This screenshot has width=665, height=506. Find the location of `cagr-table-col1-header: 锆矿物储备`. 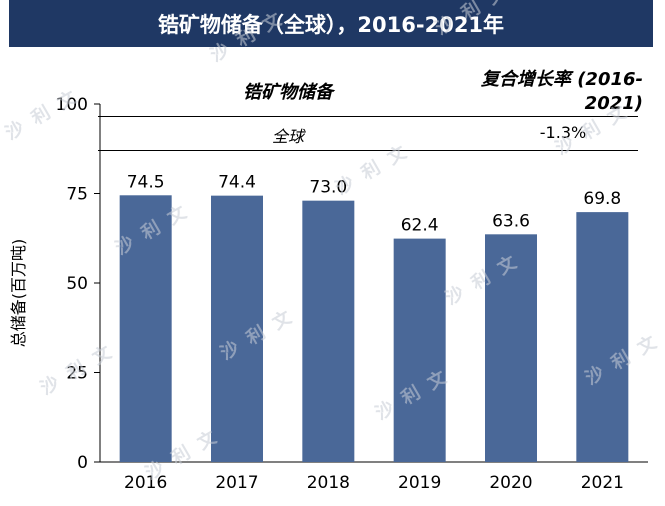

cagr-table-col1-header: 锆矿物储备 is located at coordinates (288, 92).